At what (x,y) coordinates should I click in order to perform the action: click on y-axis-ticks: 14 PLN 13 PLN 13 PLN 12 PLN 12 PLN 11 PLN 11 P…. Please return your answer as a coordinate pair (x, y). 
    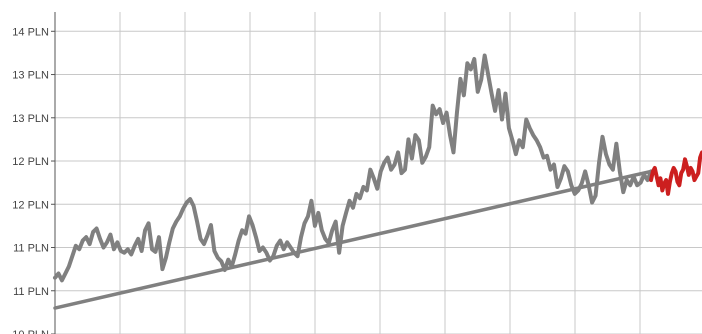
    Looking at the image, I should click on (33, 180).